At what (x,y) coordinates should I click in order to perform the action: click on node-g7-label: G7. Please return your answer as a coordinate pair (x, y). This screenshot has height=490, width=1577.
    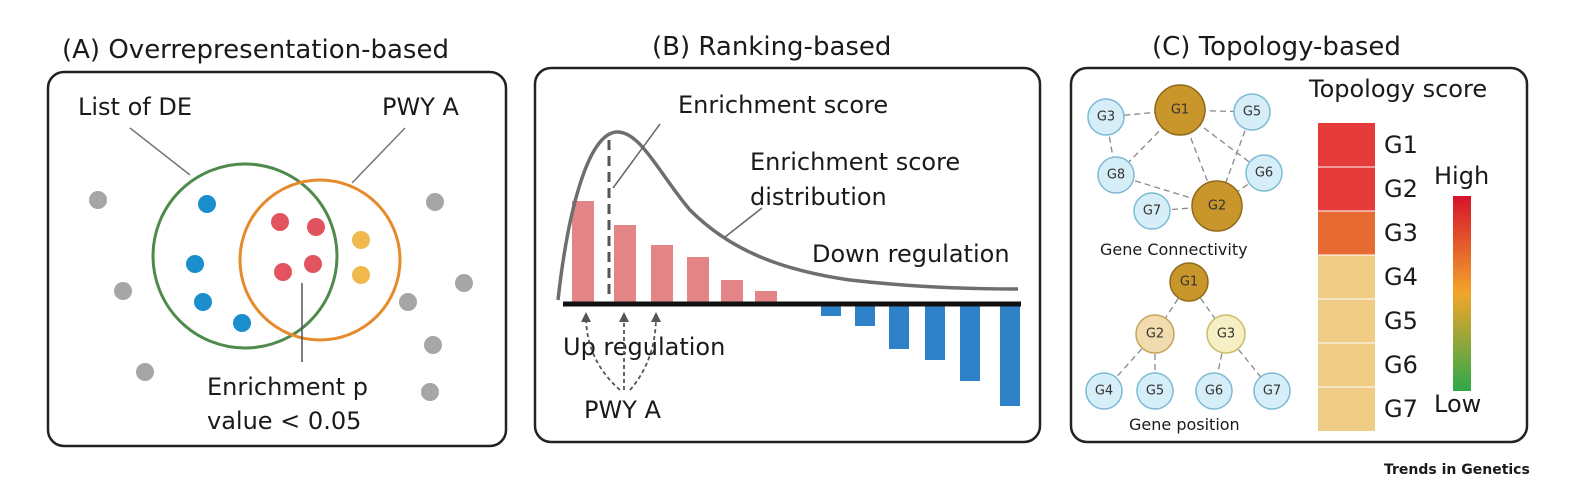
    Looking at the image, I should click on (1152, 211).